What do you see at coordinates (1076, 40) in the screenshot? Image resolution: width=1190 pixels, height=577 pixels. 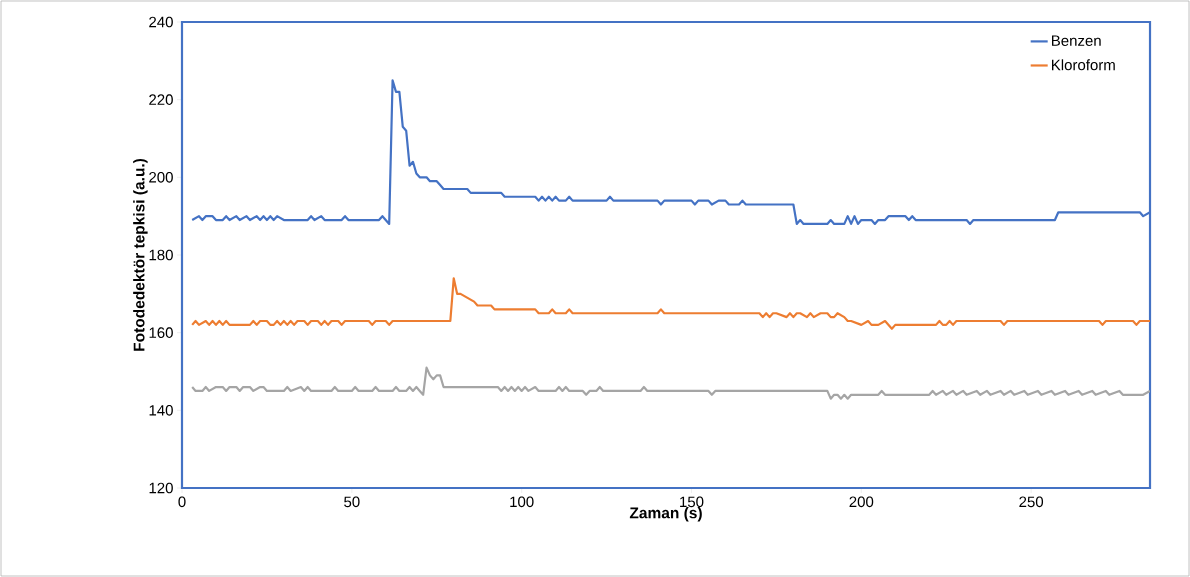 I see `legend-label: Benzen` at bounding box center [1076, 40].